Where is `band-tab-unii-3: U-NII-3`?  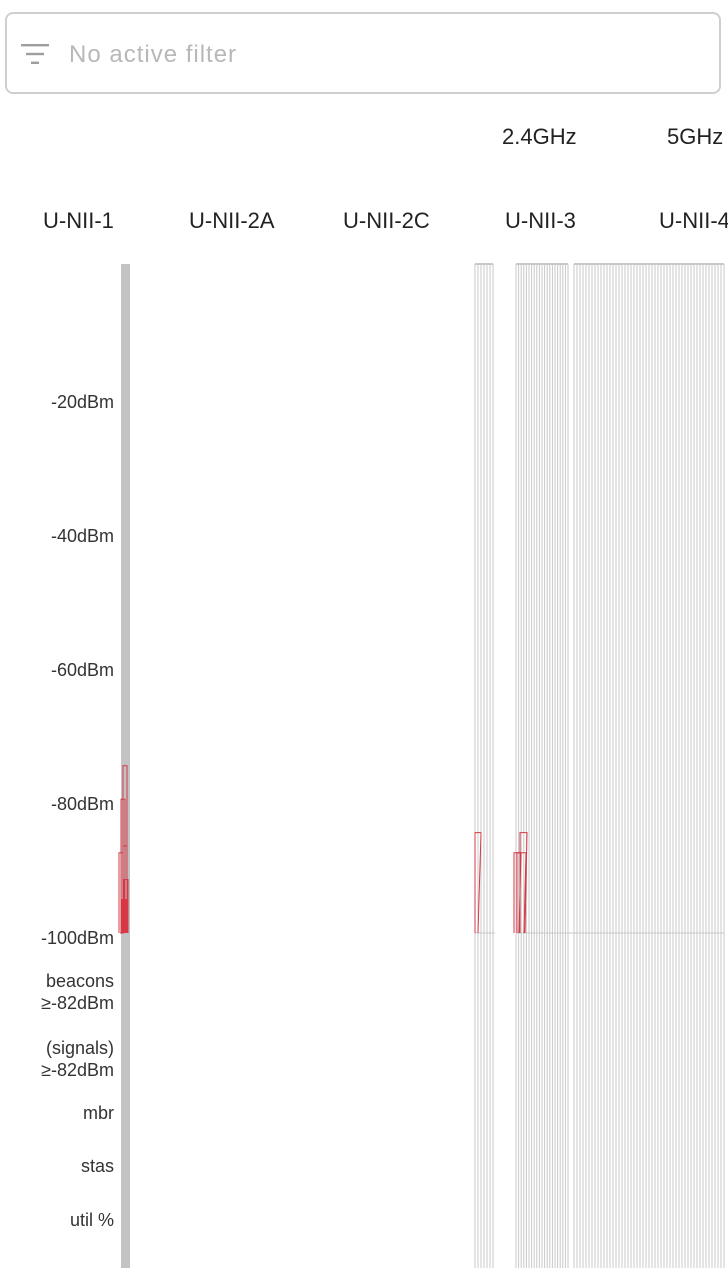 band-tab-unii-3: U-NII-3 is located at coordinates (540, 220).